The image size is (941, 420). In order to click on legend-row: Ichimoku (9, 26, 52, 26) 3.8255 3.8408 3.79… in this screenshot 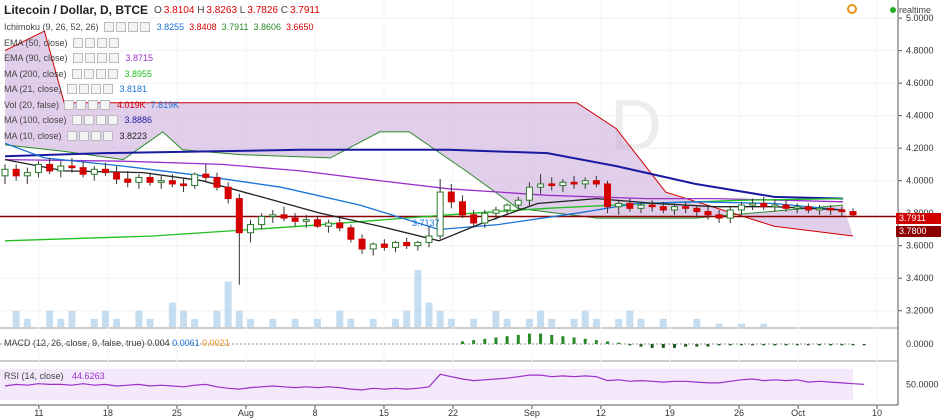, I will do `click(159, 27)`.